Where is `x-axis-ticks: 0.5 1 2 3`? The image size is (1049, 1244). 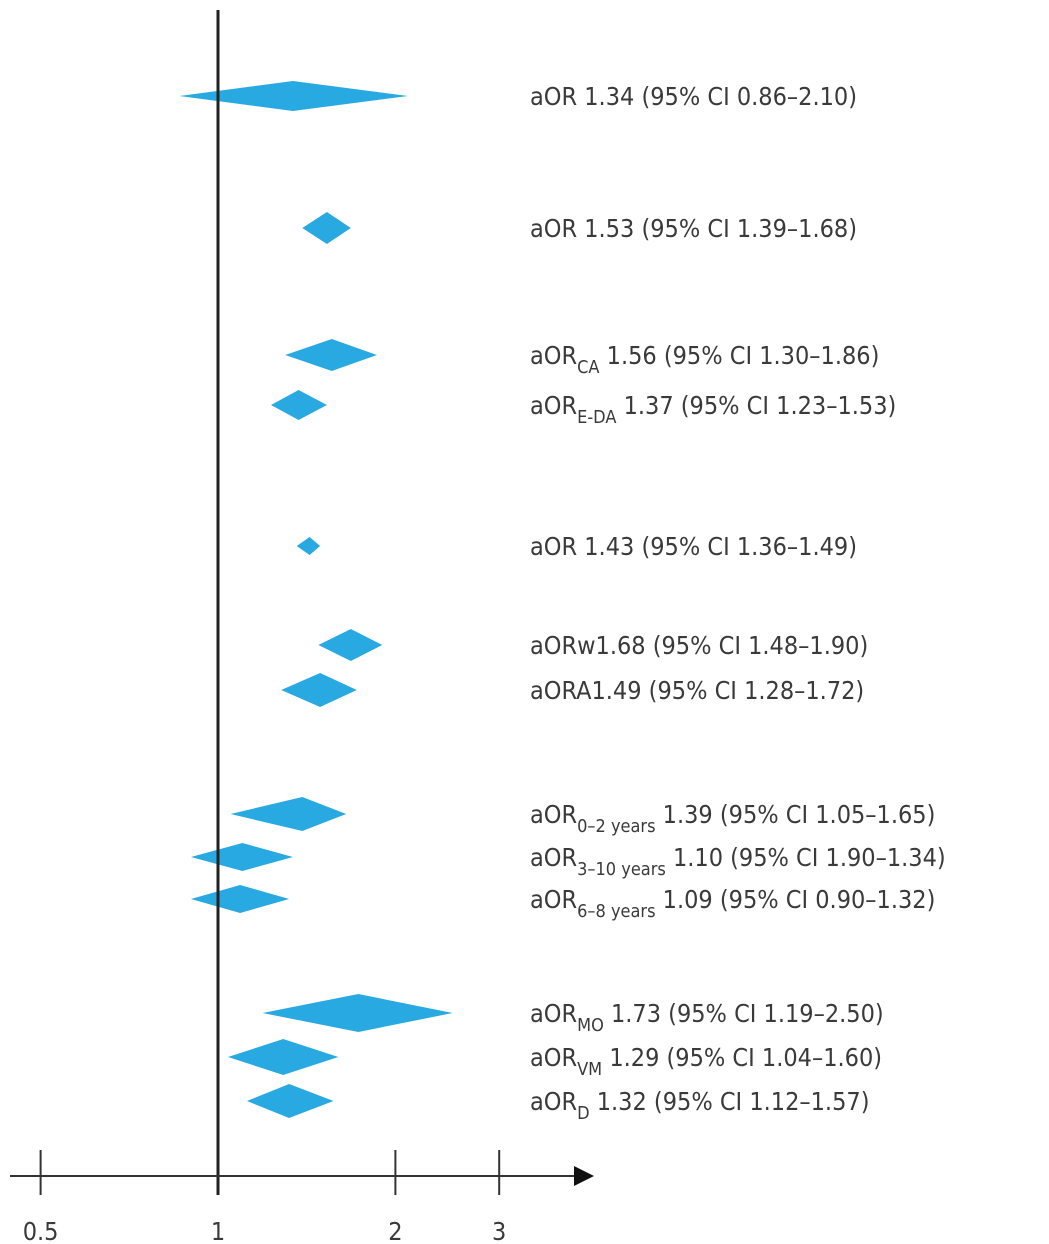 x-axis-ticks: 0.5 1 2 3 is located at coordinates (264, 1197).